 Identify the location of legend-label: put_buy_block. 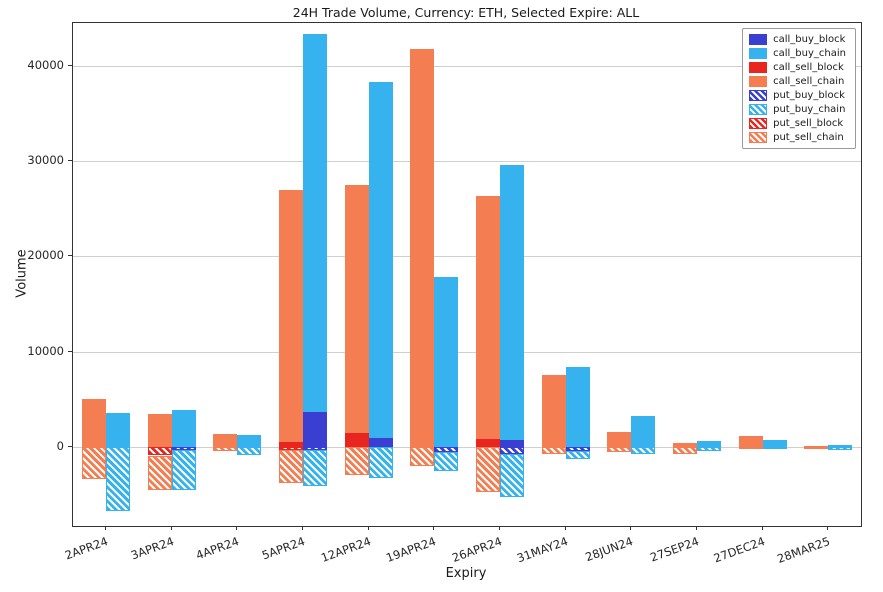
(809, 95).